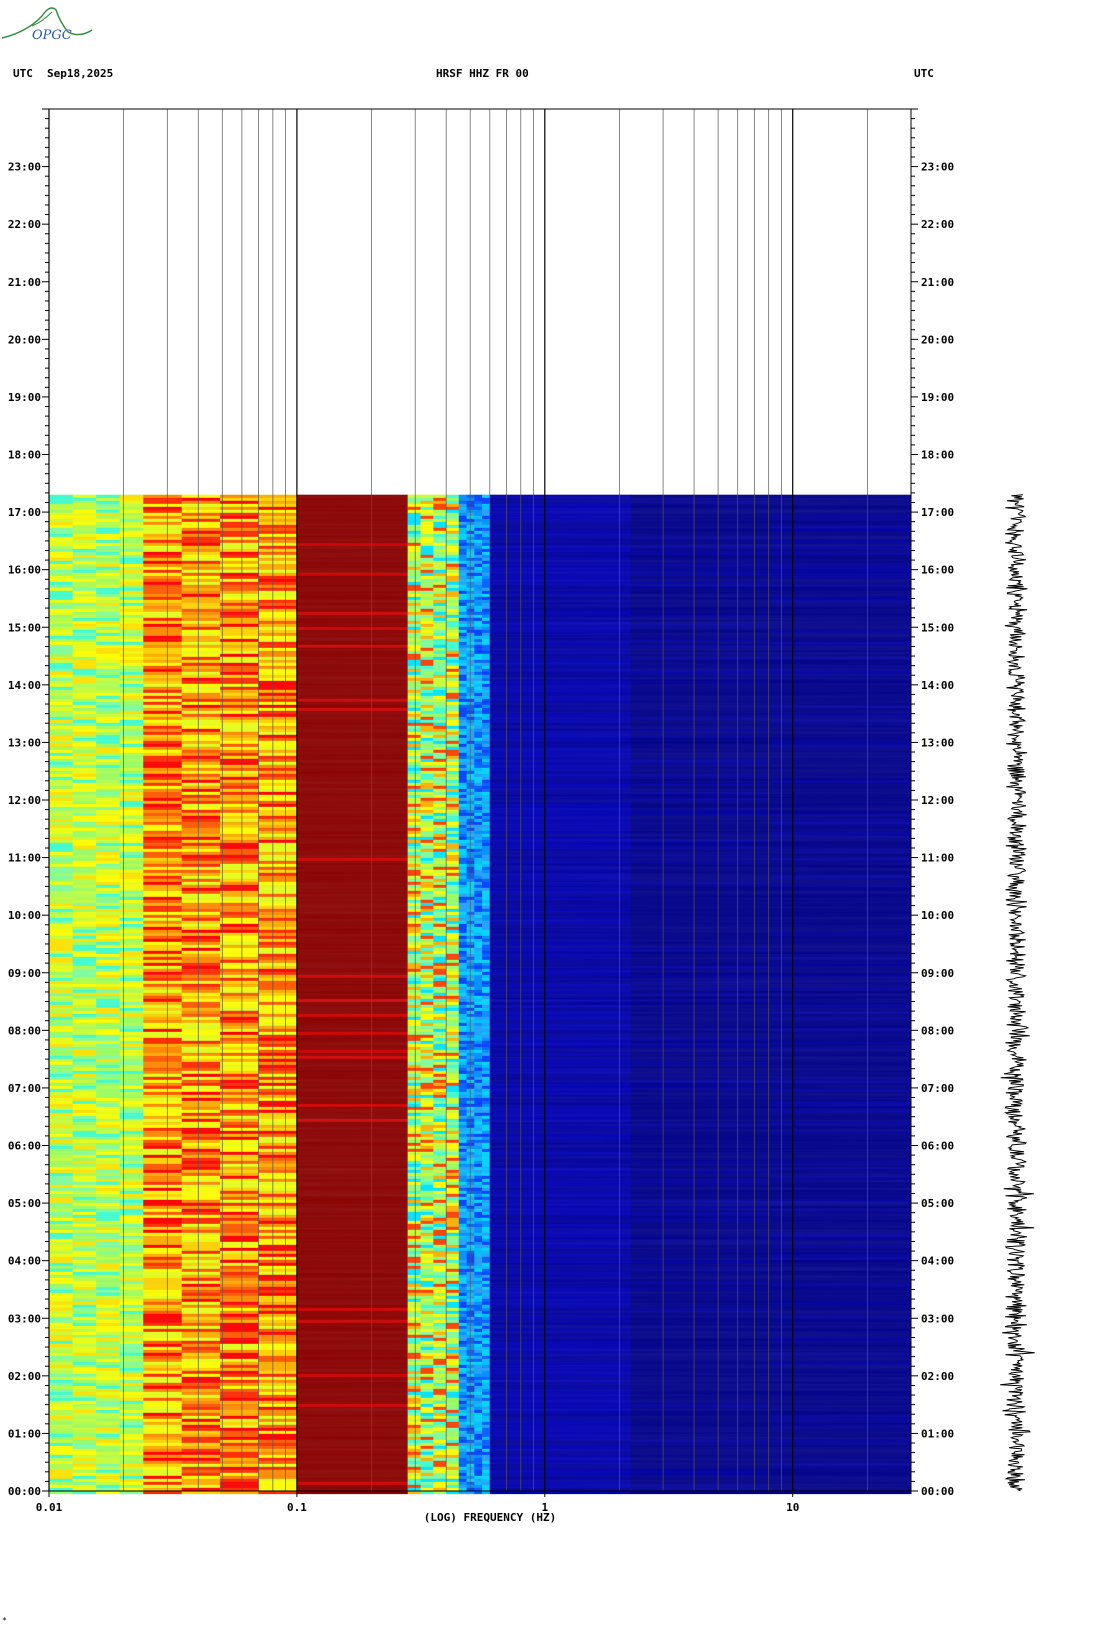 The height and width of the screenshot is (1634, 1102). What do you see at coordinates (23, 73) in the screenshot?
I see `header-left-timezone: UTC` at bounding box center [23, 73].